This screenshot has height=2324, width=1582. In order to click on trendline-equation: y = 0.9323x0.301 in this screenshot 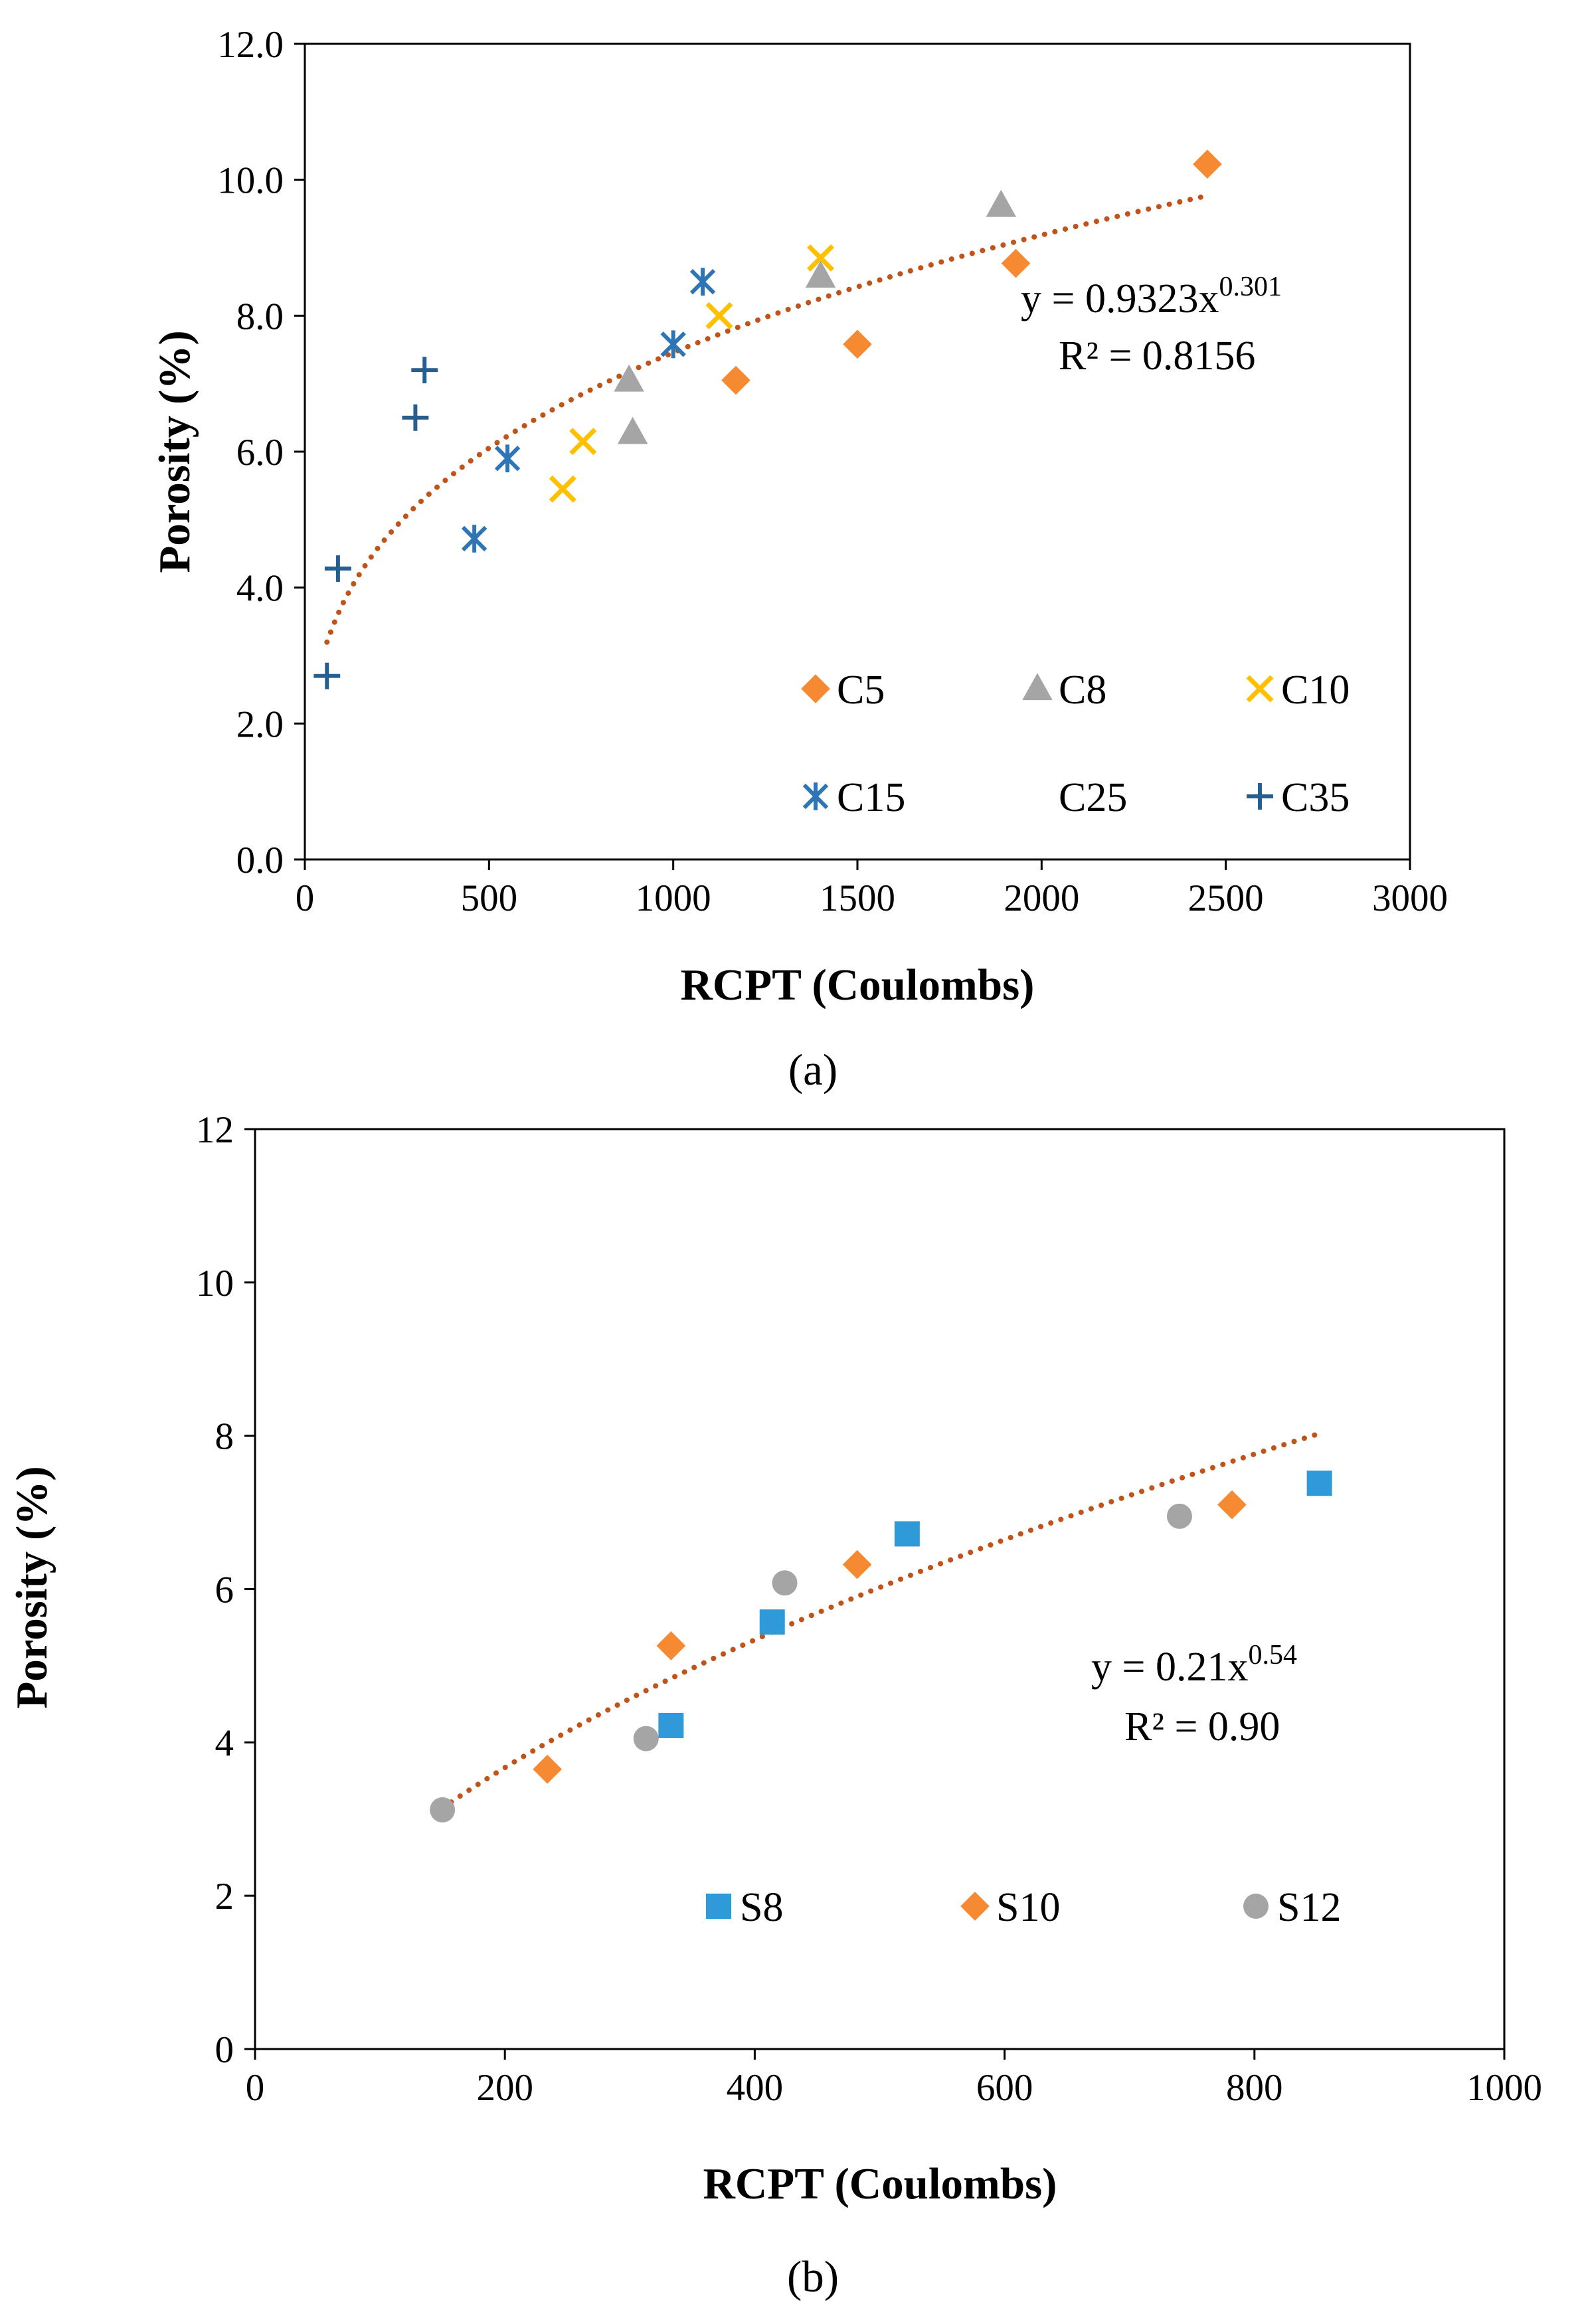, I will do `click(1151, 296)`.